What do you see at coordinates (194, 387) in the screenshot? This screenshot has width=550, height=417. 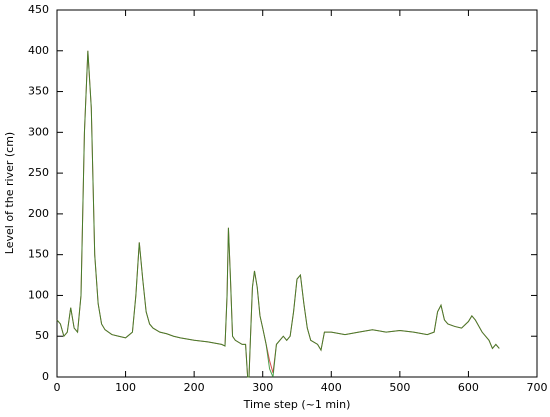 I see `x-tick-label: 200` at bounding box center [194, 387].